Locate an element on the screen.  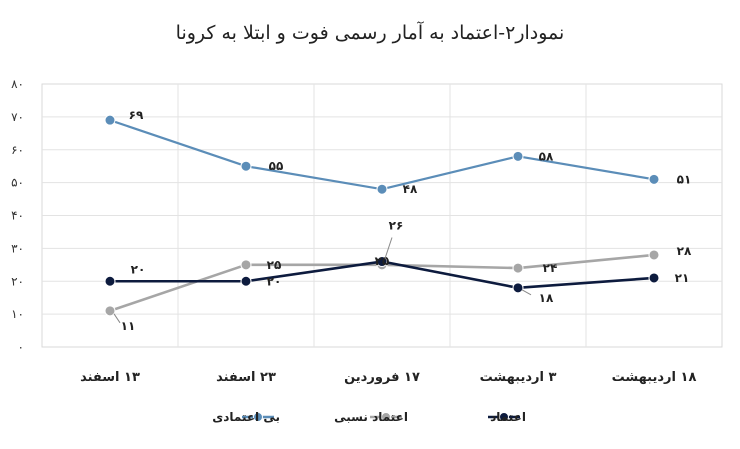
data-label: ۴۸ is located at coordinates (410, 189).